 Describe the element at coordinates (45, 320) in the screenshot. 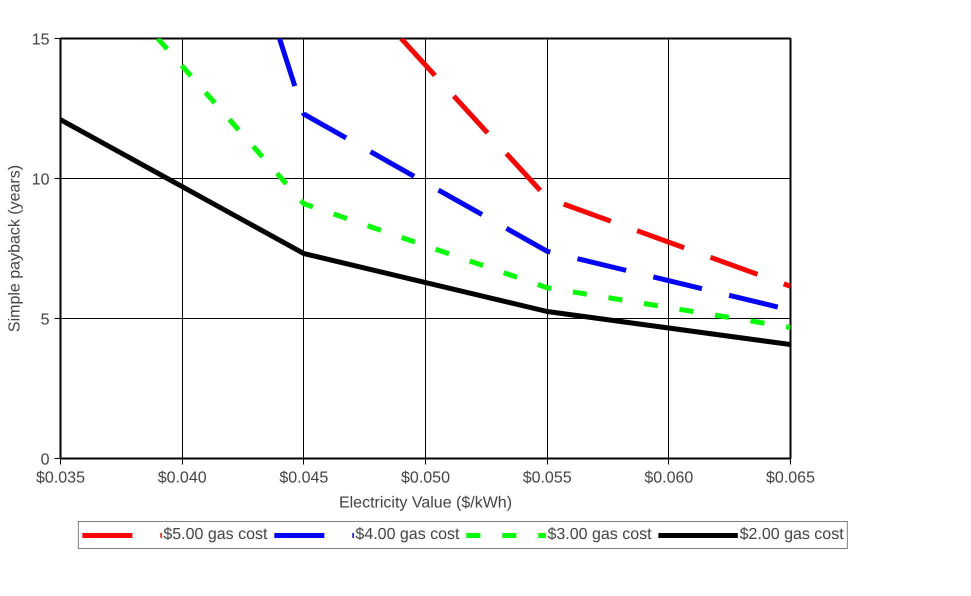

I see `y-tick-label: 5` at that location.